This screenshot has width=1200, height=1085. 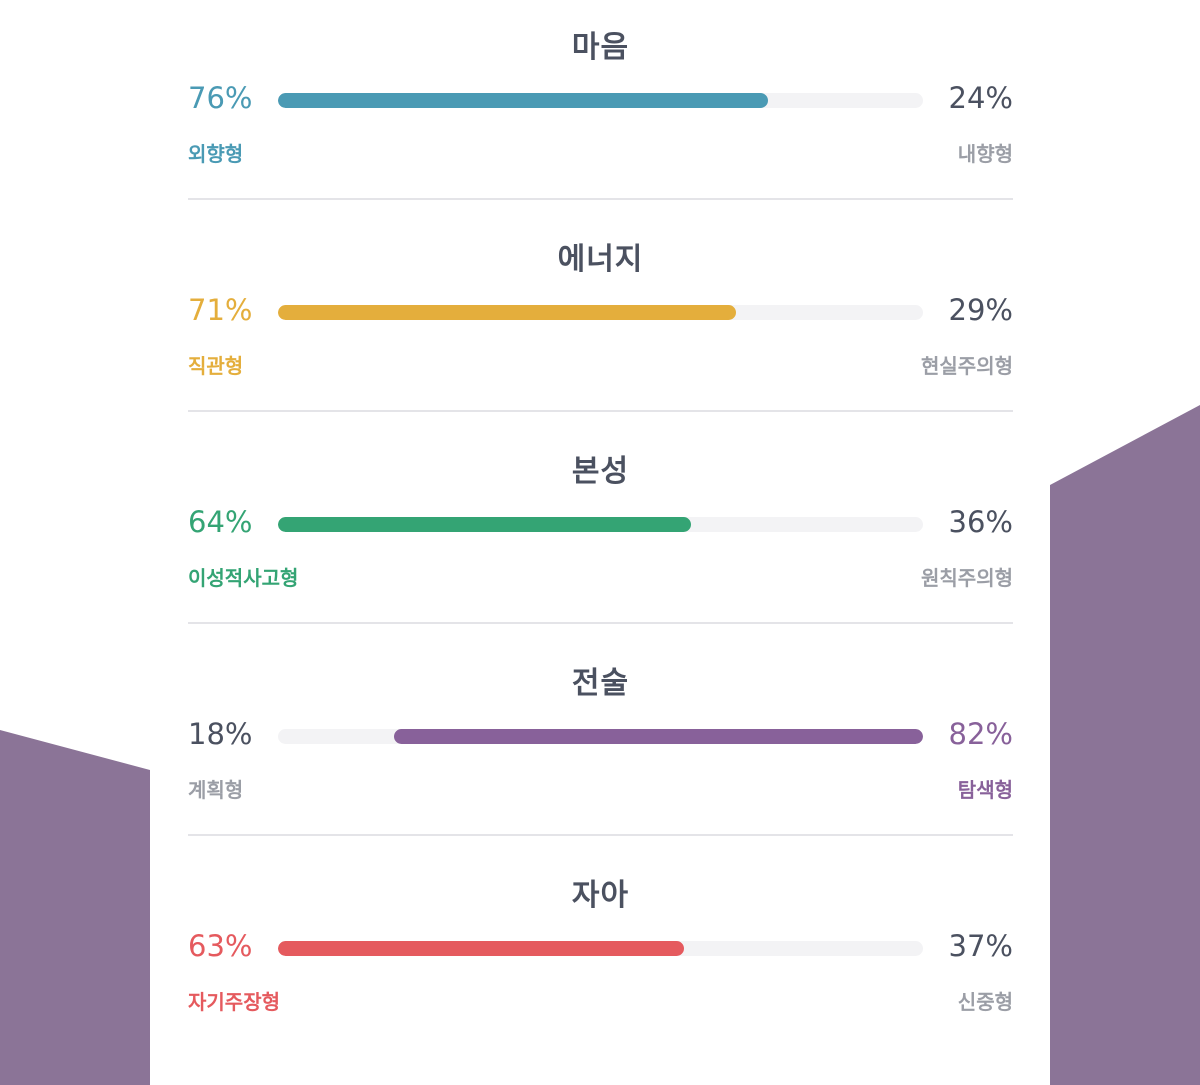 I want to click on trait-row-identity: 자아 63% 37% 자기주장형 신중형, so click(x=600, y=948).